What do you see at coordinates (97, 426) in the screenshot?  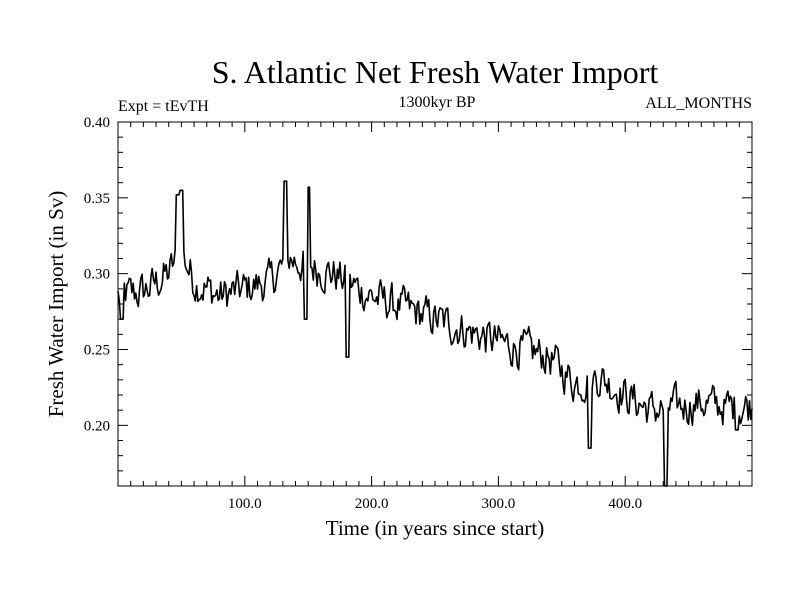 I see `y-tick-label: 0.20` at bounding box center [97, 426].